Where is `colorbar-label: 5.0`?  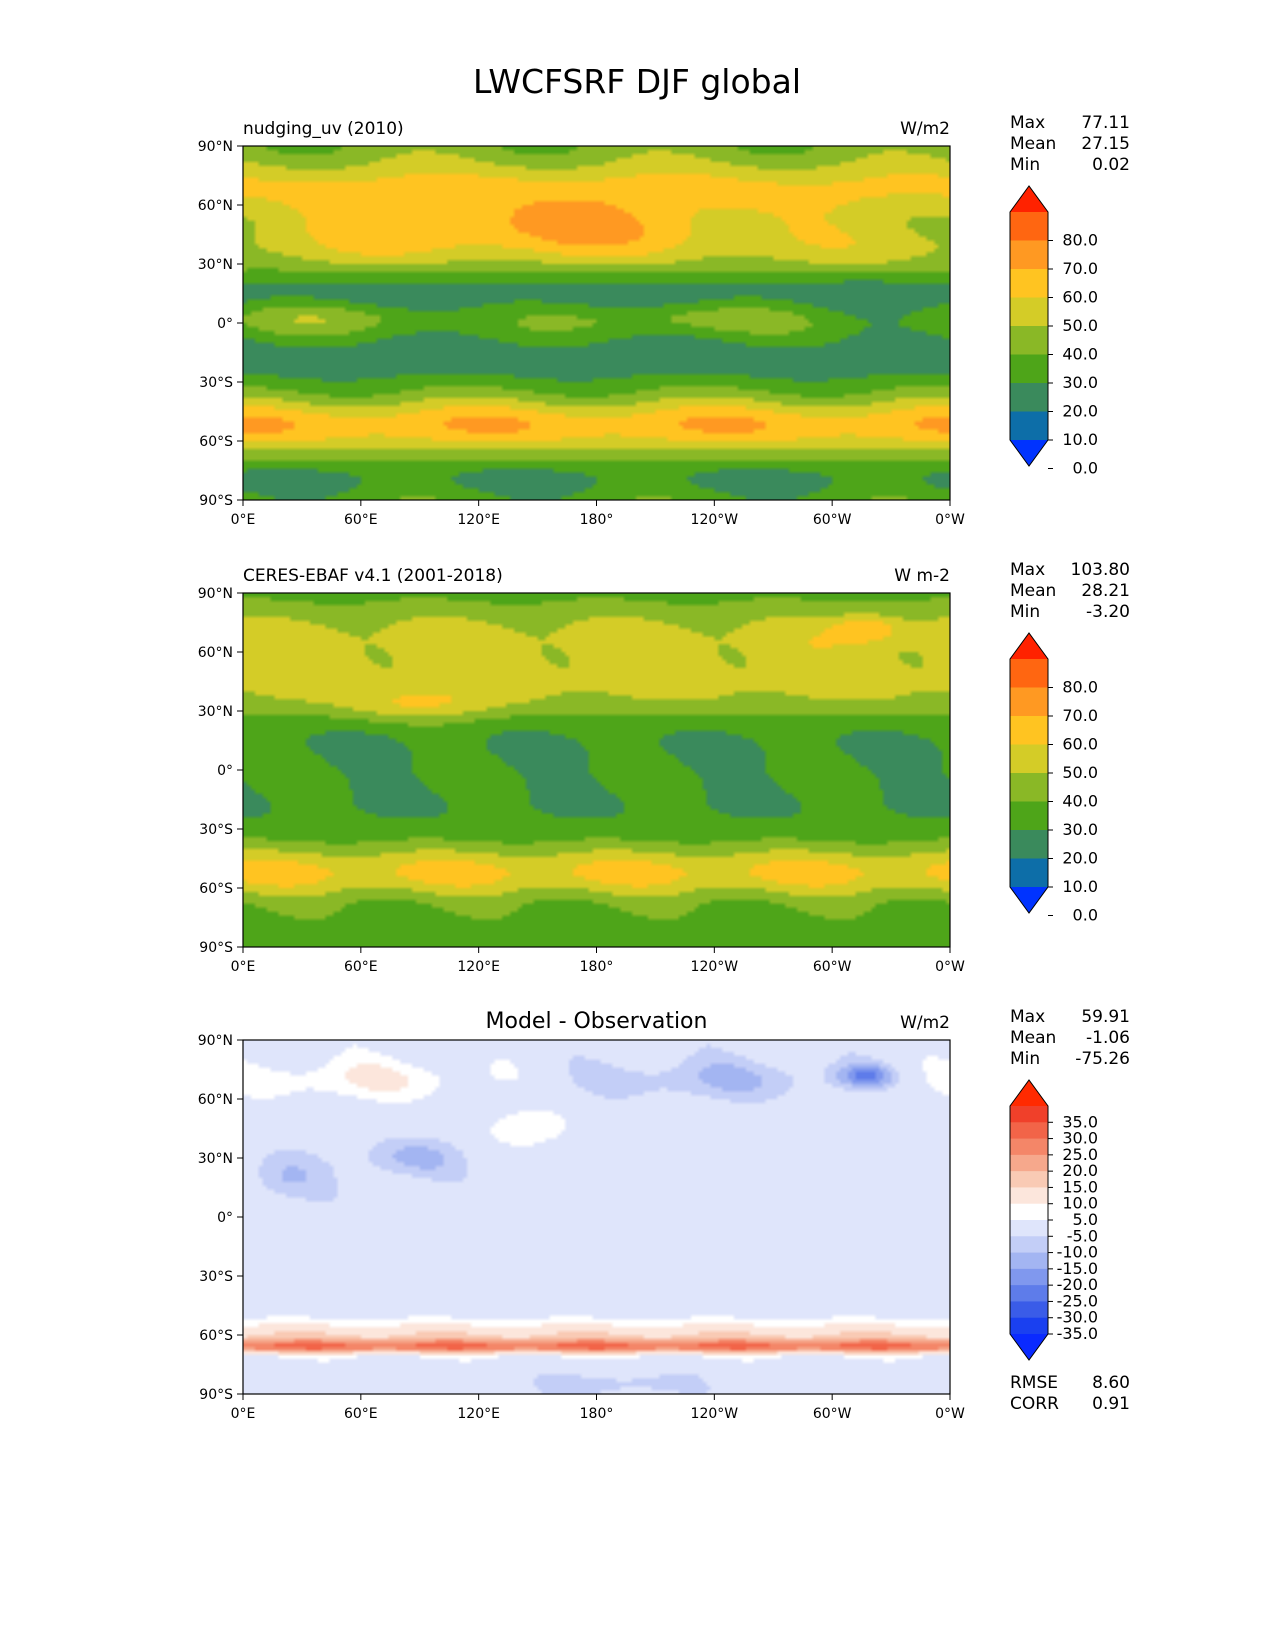
colorbar-label: 5.0 is located at coordinates (1085, 1219).